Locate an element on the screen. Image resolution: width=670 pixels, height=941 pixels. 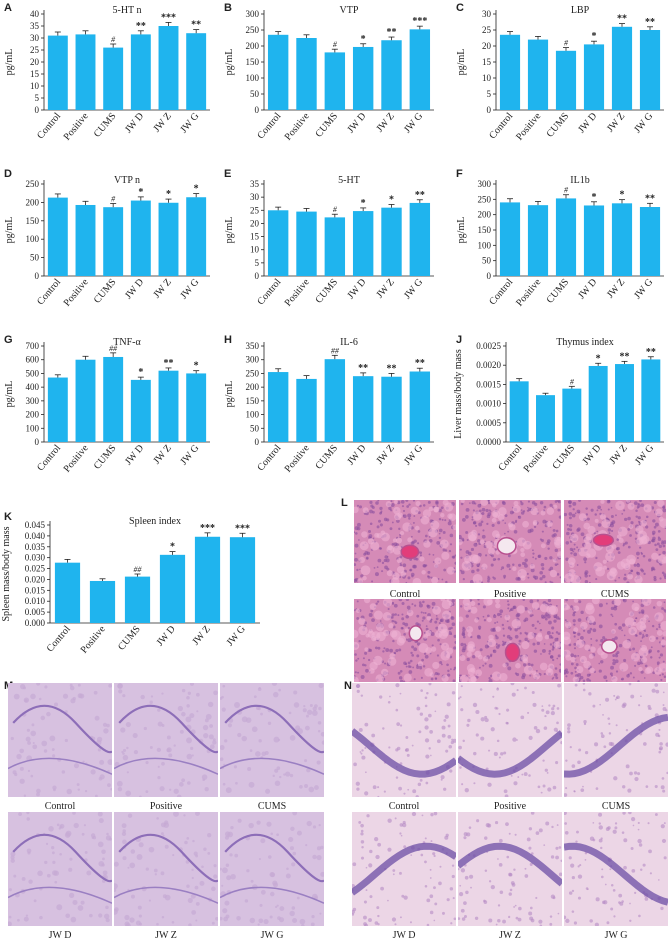
panel-letter: N is located at coordinates (348, 686).